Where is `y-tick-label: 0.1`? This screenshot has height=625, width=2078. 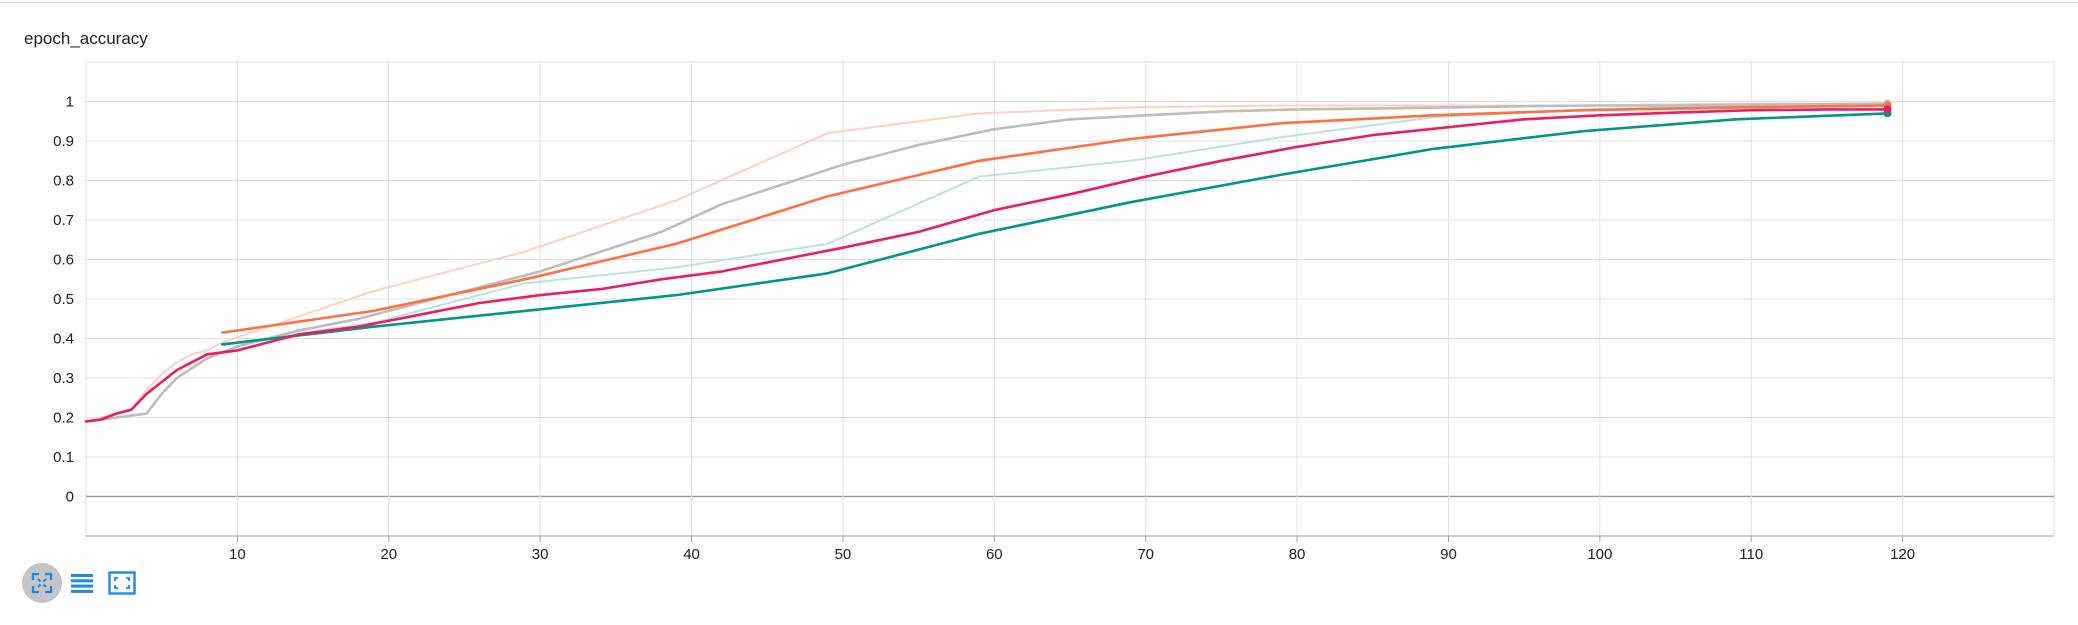 y-tick-label: 0.1 is located at coordinates (63, 457).